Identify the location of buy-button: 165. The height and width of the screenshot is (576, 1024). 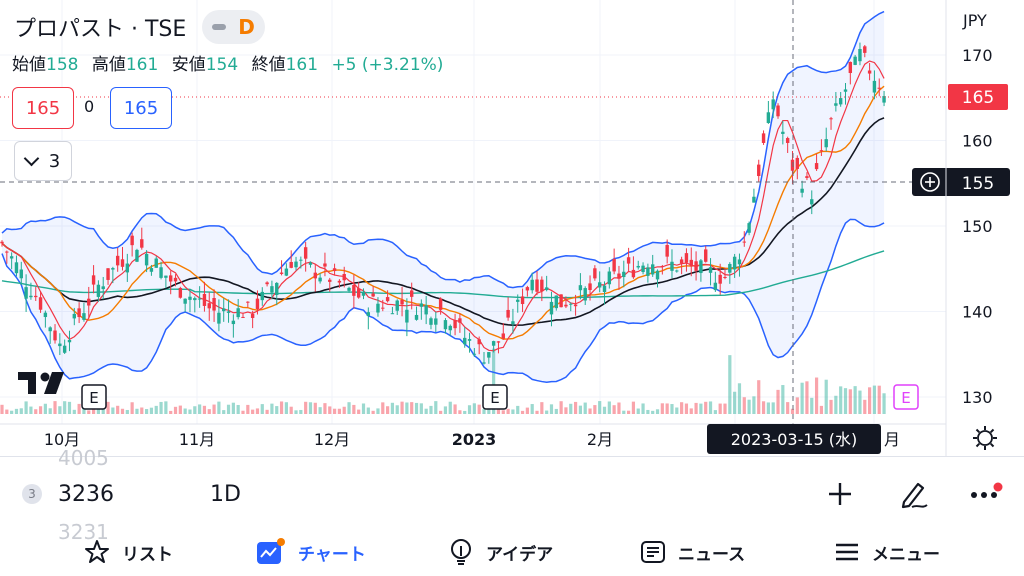
(141, 108).